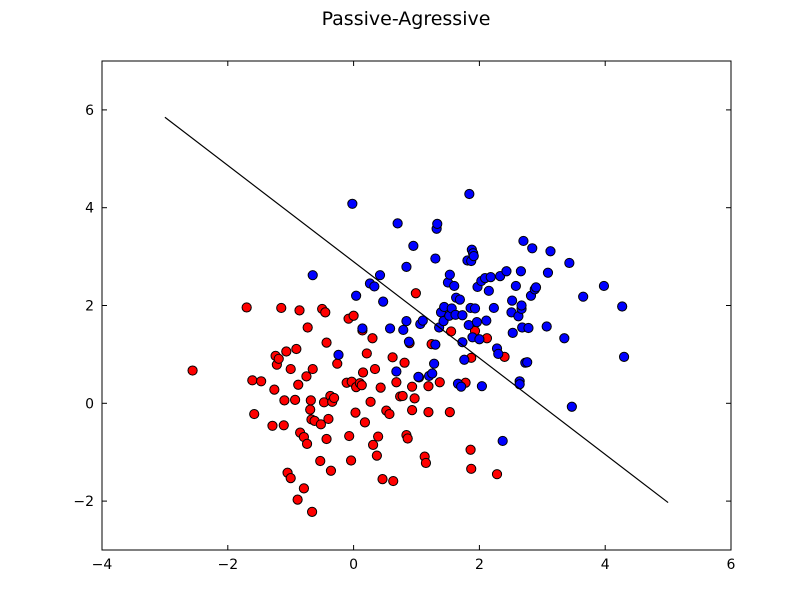  Describe the element at coordinates (89, 111) in the screenshot. I see `y-tick-label: 6` at that location.